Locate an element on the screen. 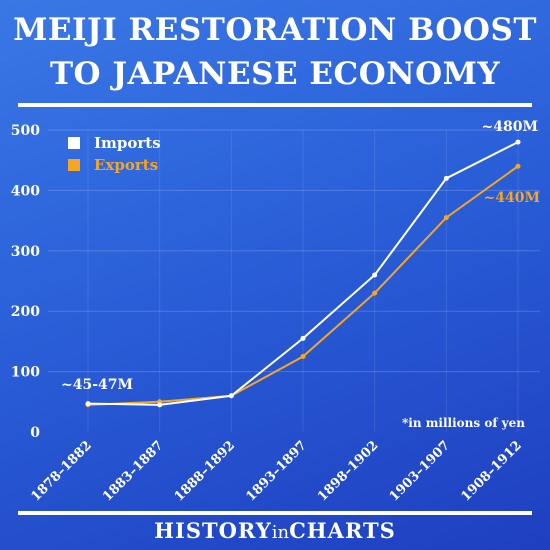 This screenshot has width=550, height=550. legend-label-imports: Imports is located at coordinates (127, 143).